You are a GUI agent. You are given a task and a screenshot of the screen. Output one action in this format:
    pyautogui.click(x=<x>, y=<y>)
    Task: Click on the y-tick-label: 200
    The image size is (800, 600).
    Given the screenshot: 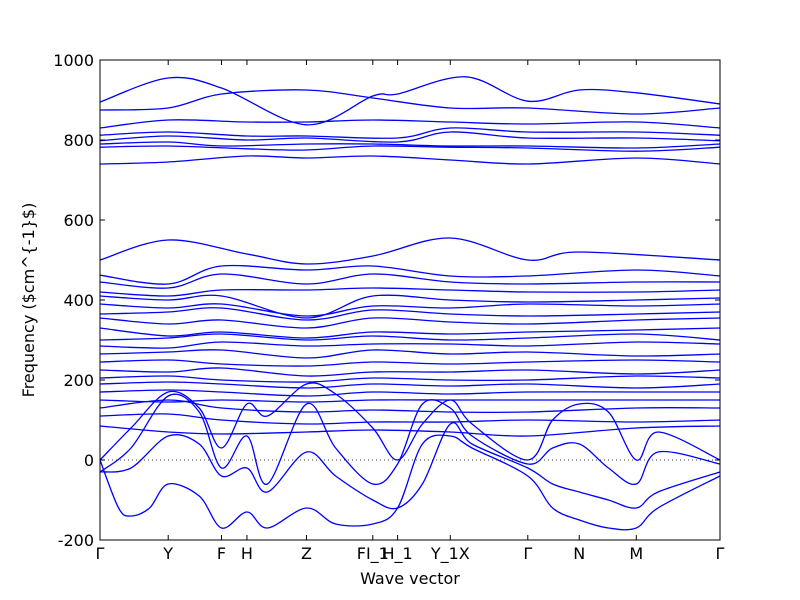 What is the action you would take?
    pyautogui.click(x=78, y=380)
    